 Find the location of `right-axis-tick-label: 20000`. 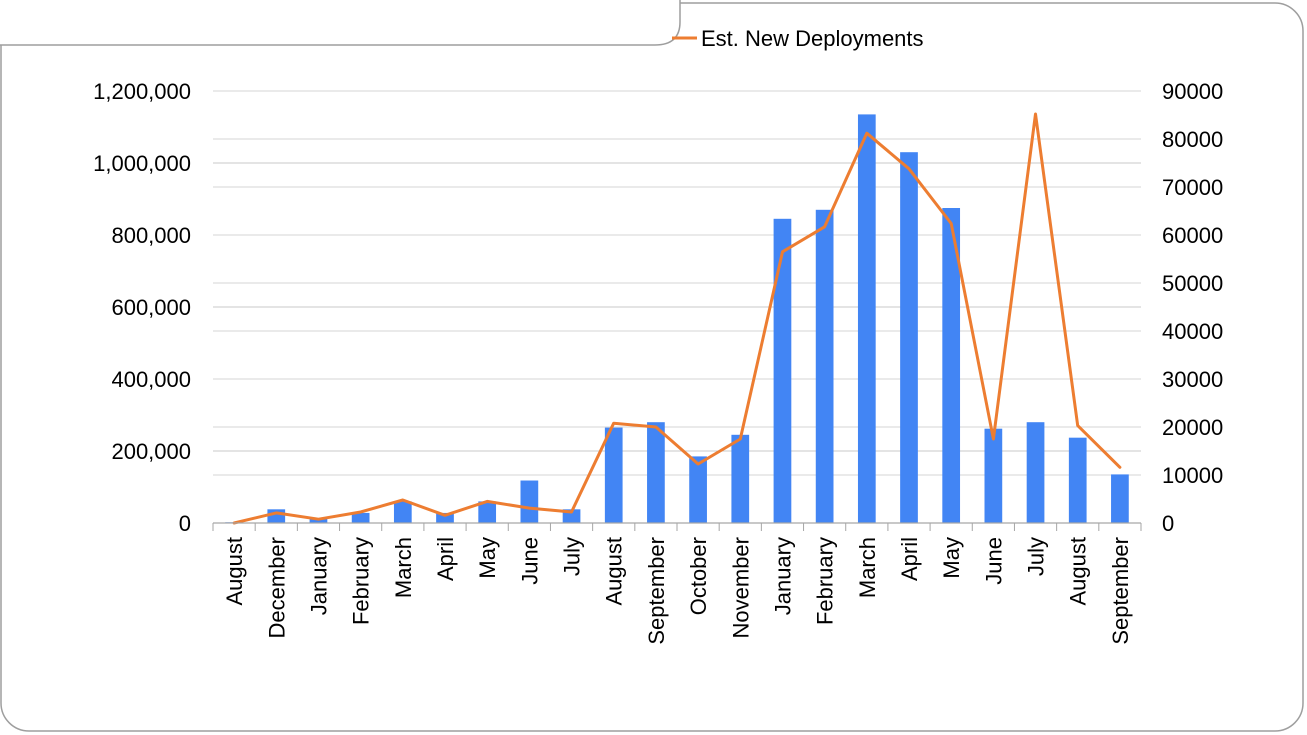

right-axis-tick-label: 20000 is located at coordinates (1192, 427).